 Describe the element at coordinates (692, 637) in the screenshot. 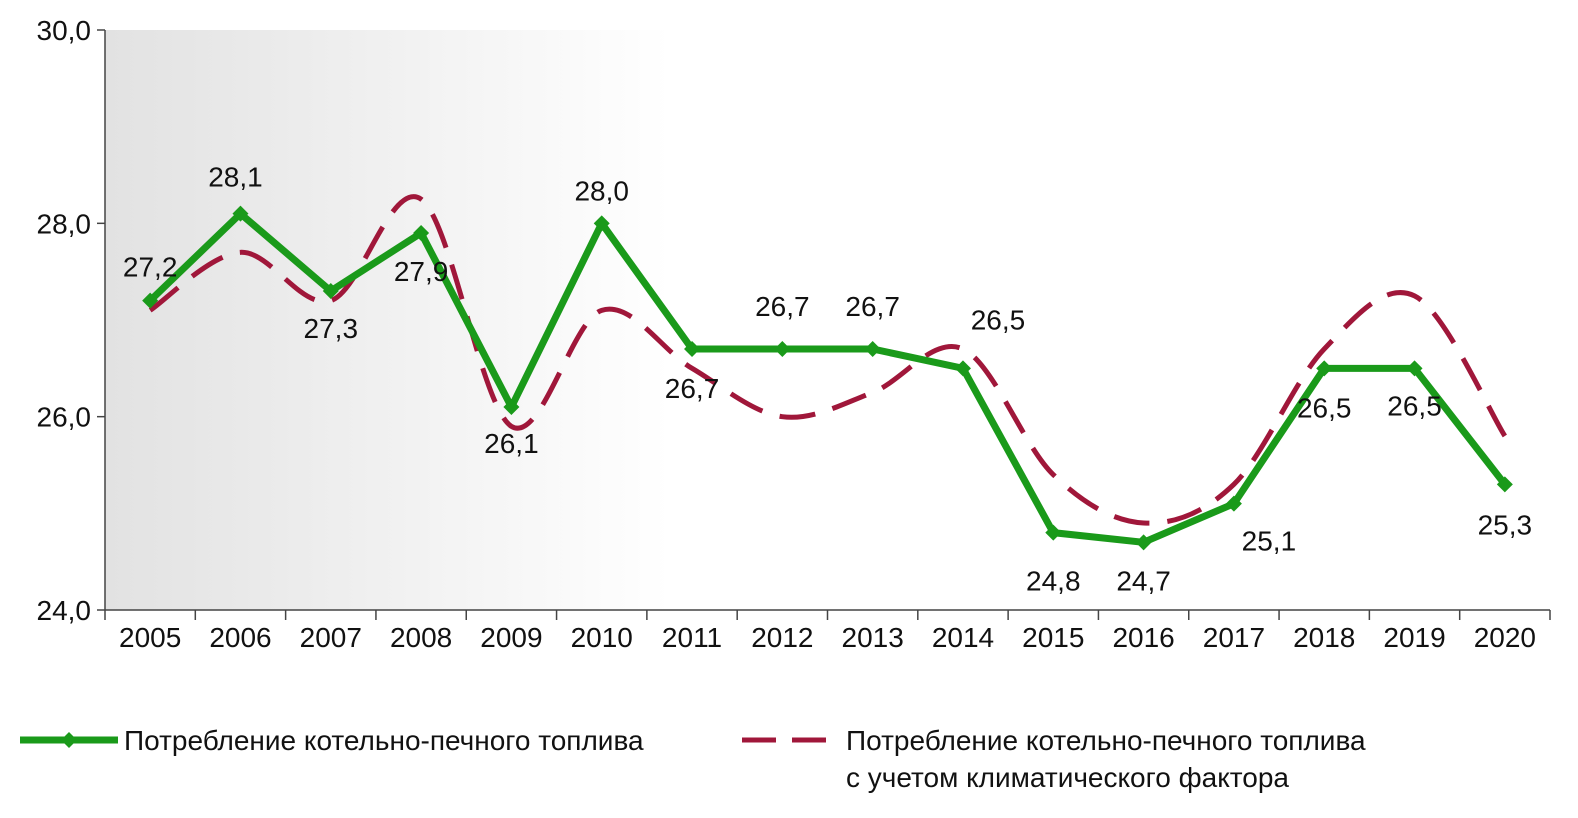

I see `x-tick-label: 2011` at that location.